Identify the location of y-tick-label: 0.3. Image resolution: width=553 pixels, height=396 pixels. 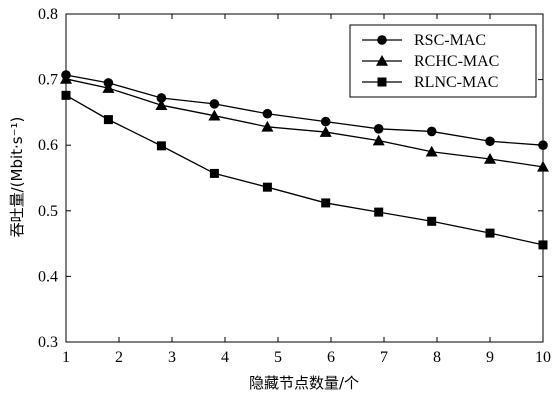
(48, 342).